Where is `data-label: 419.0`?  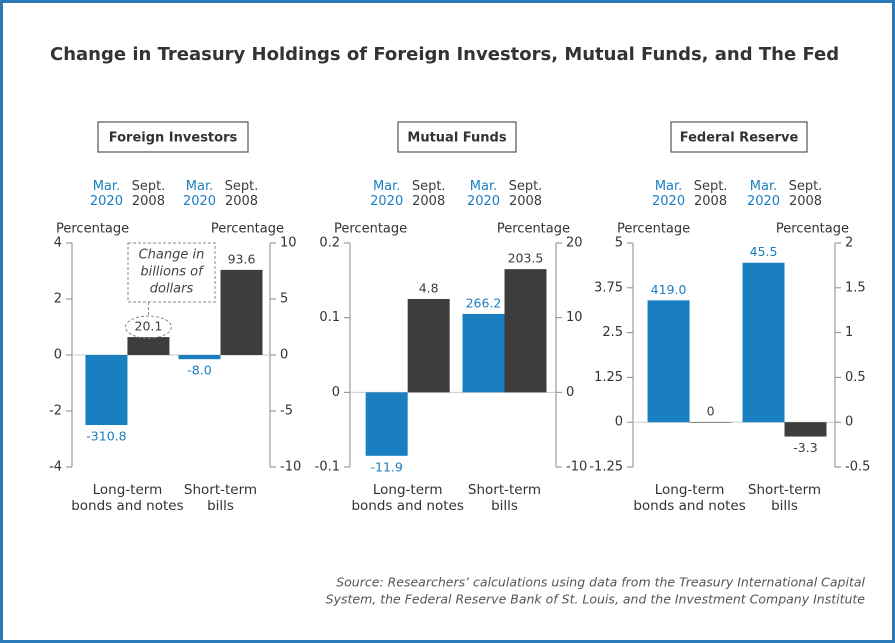
data-label: 419.0 is located at coordinates (669, 289).